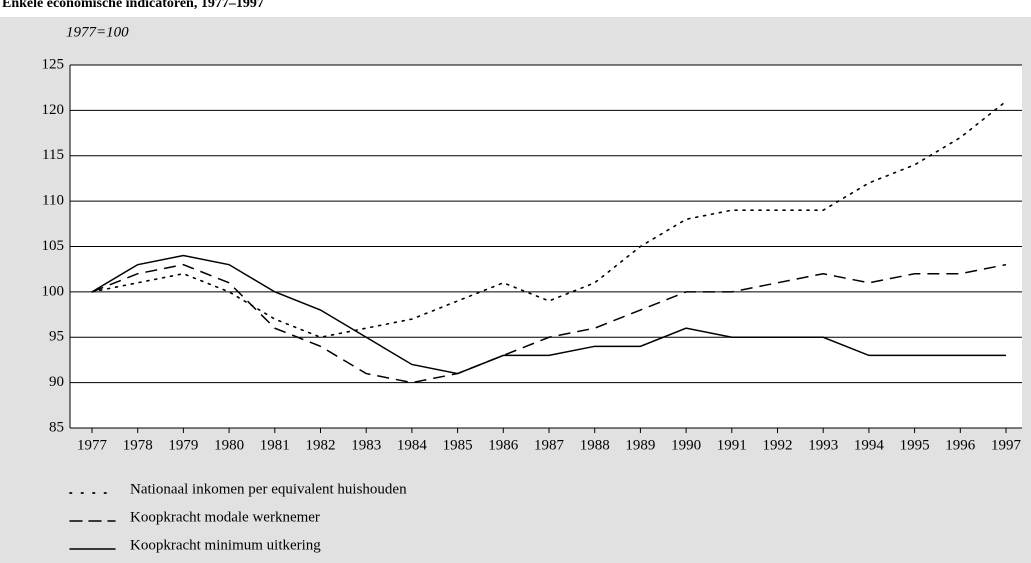  What do you see at coordinates (225, 517) in the screenshot?
I see `legend-label: Koopkracht modale werknemer` at bounding box center [225, 517].